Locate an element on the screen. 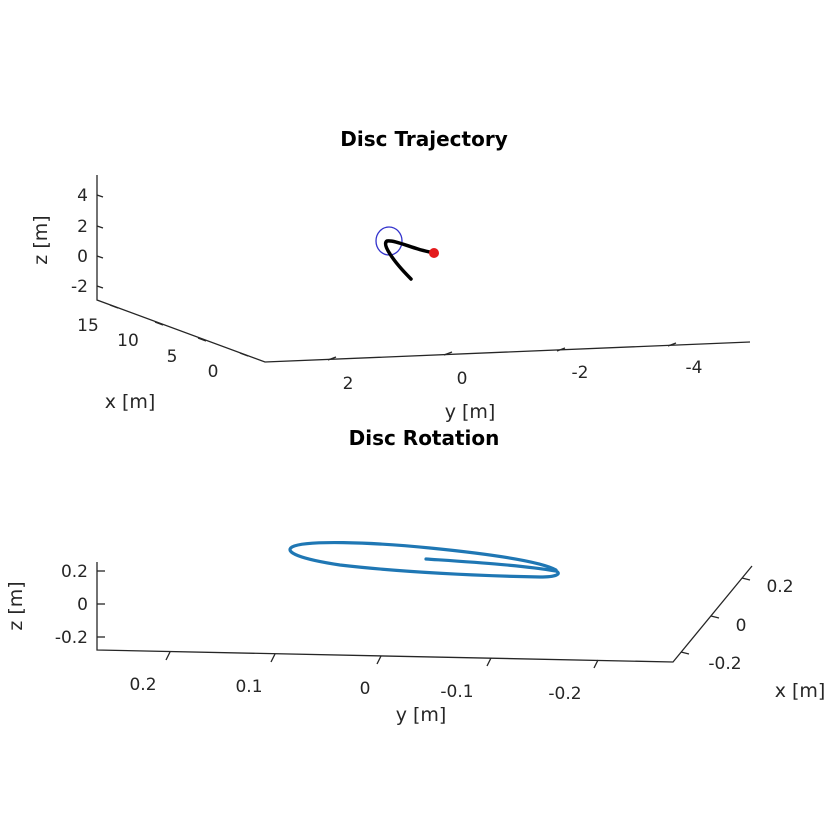  rotation-title: Disc Rotation is located at coordinates (424, 438).